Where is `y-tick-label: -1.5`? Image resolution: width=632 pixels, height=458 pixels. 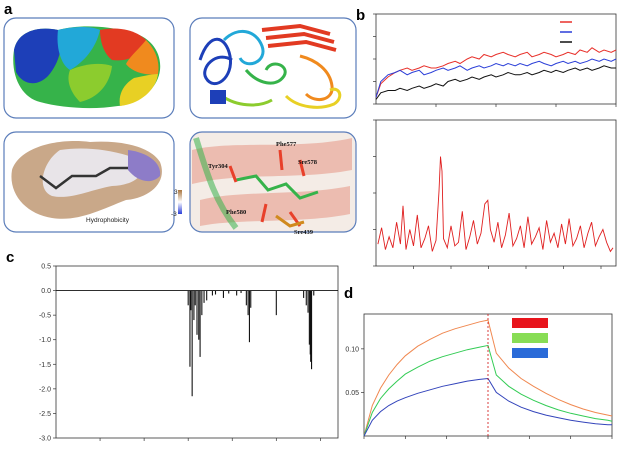 y-tick-label: -1.5 is located at coordinates (45, 365).